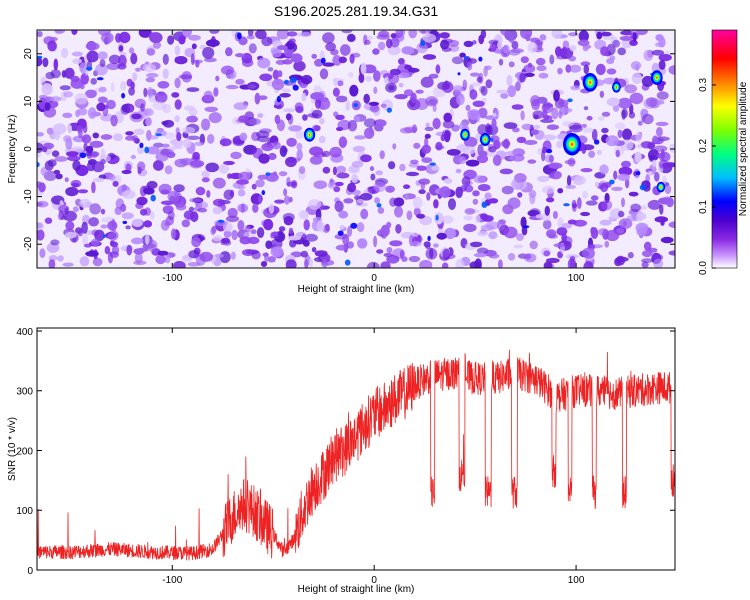  What do you see at coordinates (24, 332) in the screenshot?
I see `y-tick-label: 400` at bounding box center [24, 332].